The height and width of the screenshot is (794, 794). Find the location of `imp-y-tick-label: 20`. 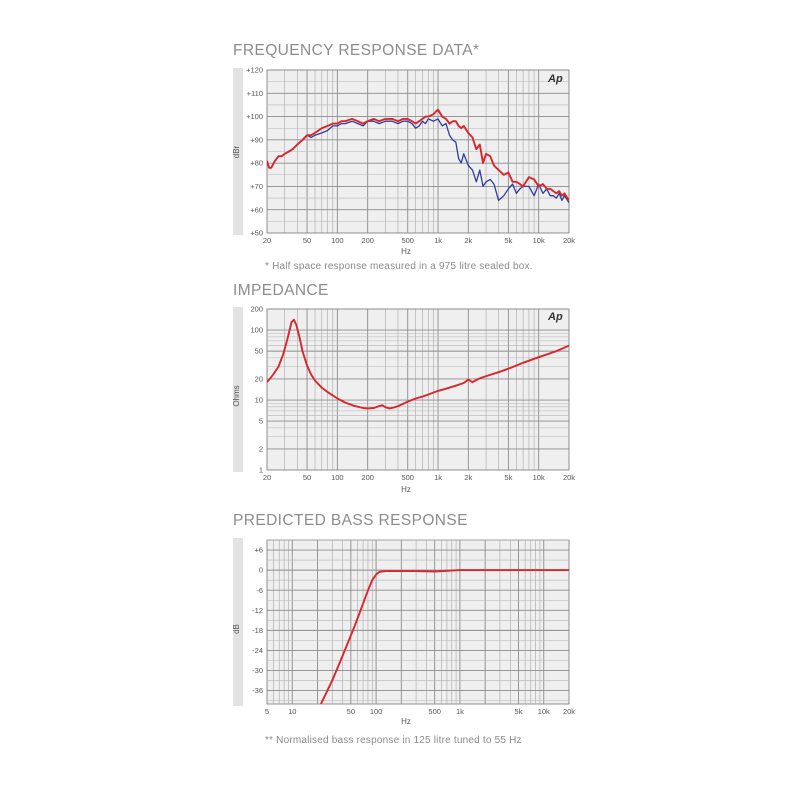

imp-y-tick-label: 20 is located at coordinates (259, 379).